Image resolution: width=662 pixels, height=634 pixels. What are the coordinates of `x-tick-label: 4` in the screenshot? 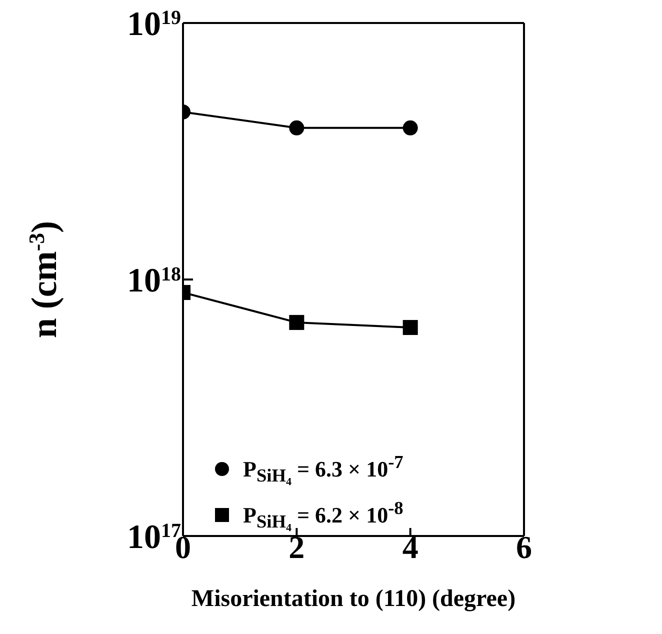 It's located at (410, 547).